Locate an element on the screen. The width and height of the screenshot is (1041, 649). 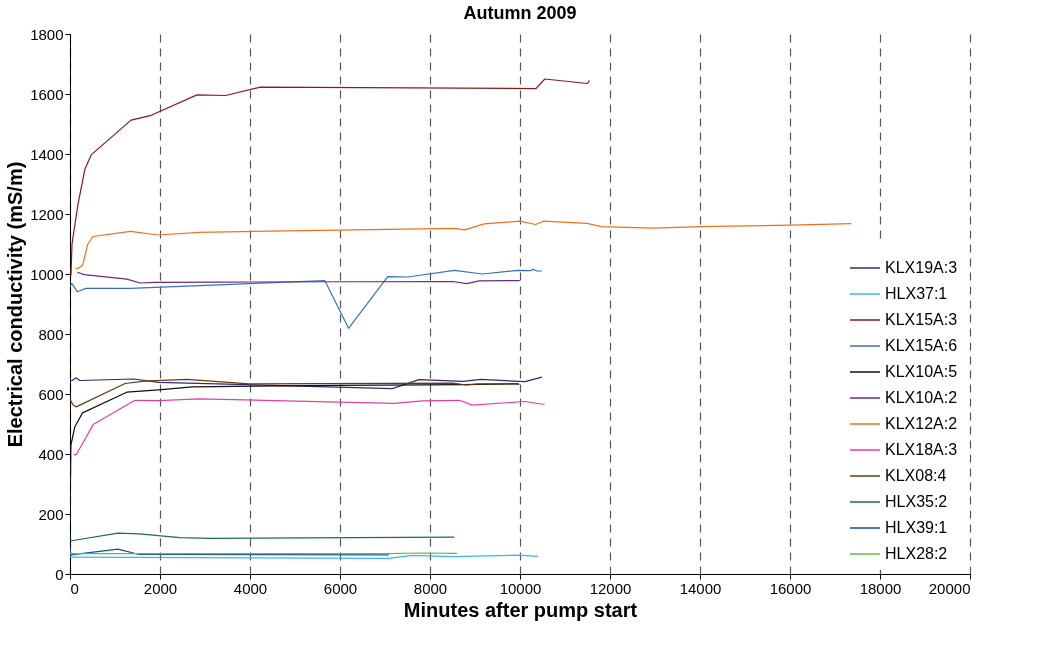
legend-label: KLX15A:3 is located at coordinates (921, 319).